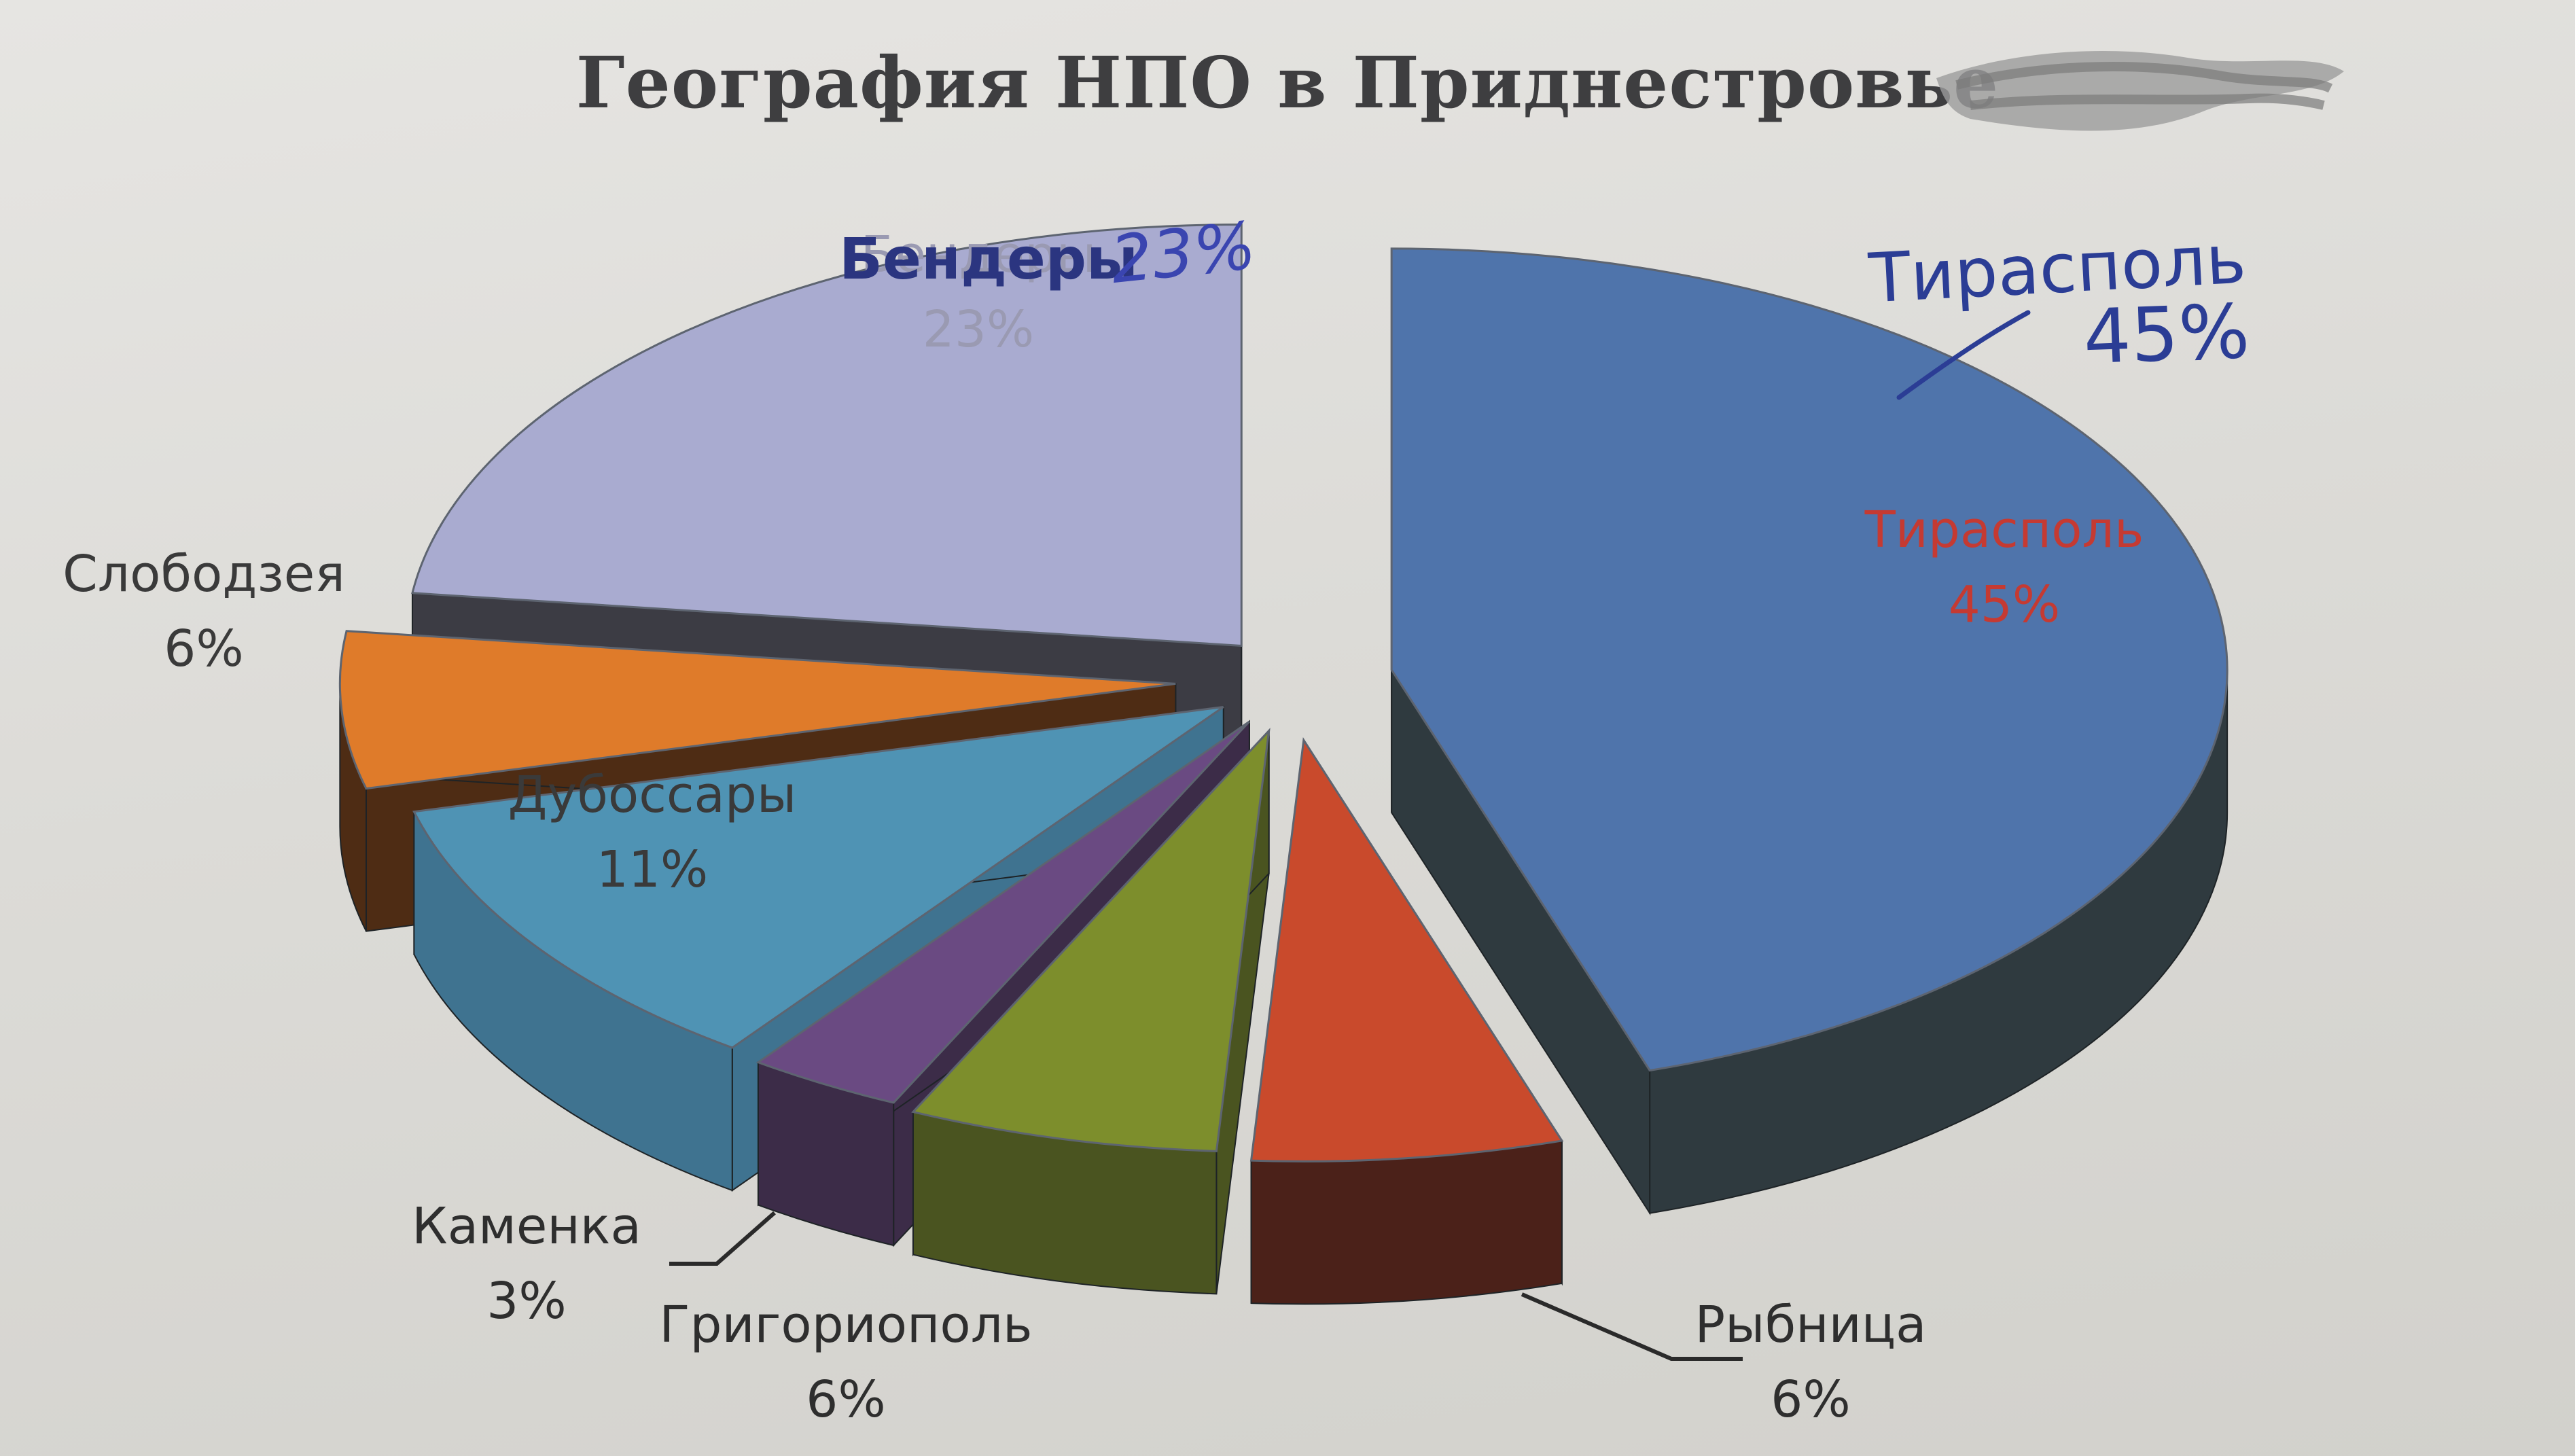  Describe the element at coordinates (1811, 1325) in the screenshot. I see `slice-label-рыбница: Рыбница` at that location.